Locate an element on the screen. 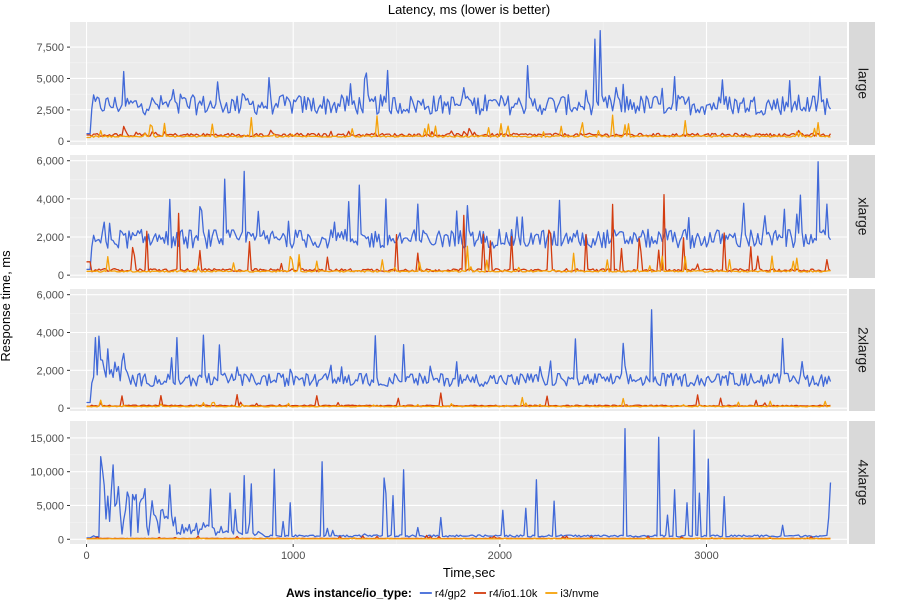 The height and width of the screenshot is (602, 903). y-tick-label: 15,000 is located at coordinates (47, 439).